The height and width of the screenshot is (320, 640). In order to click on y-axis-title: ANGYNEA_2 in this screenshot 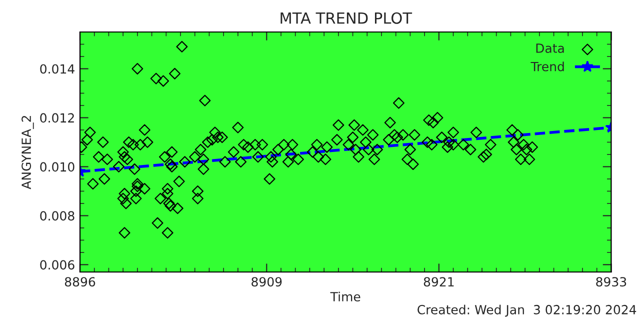, I will do `click(28, 153)`.